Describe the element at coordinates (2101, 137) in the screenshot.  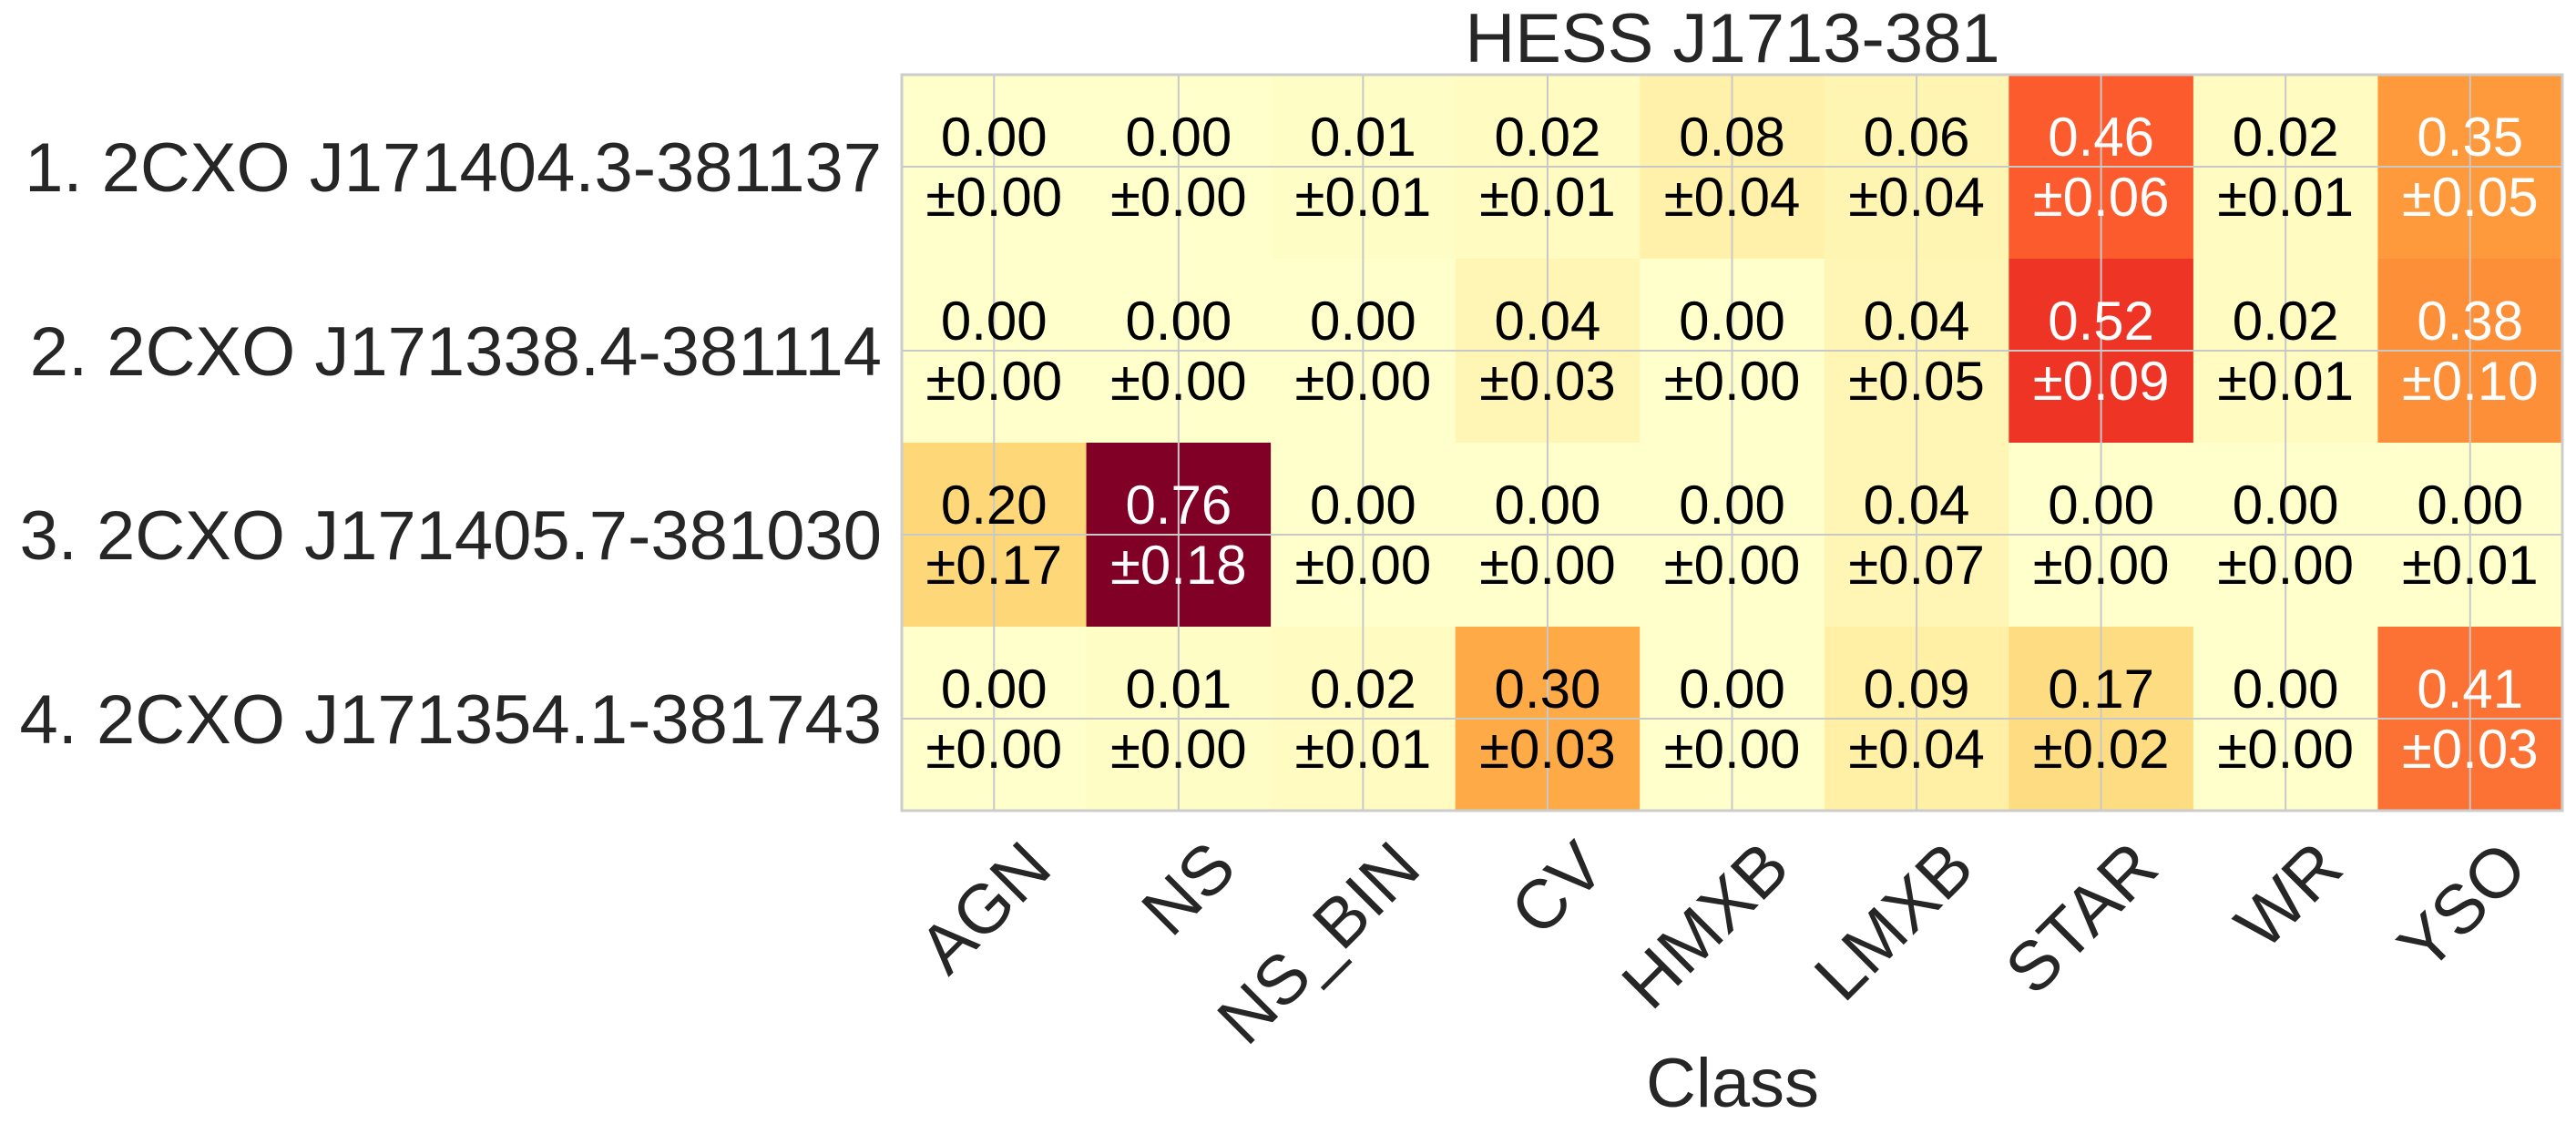
I see `cell-value-label: 0.46` at that location.